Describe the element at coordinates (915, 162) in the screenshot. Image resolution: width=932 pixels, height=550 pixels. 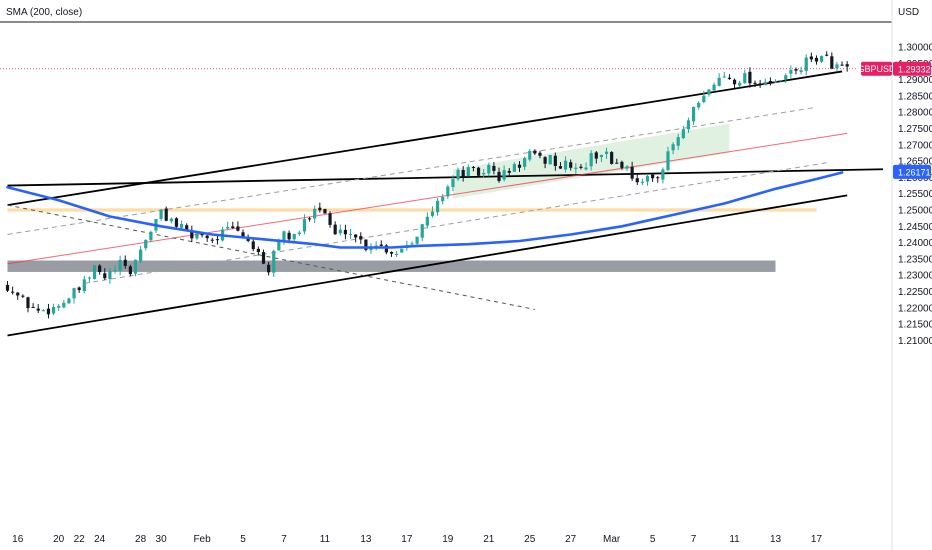
I see `price-tick-label: 1.26500` at that location.